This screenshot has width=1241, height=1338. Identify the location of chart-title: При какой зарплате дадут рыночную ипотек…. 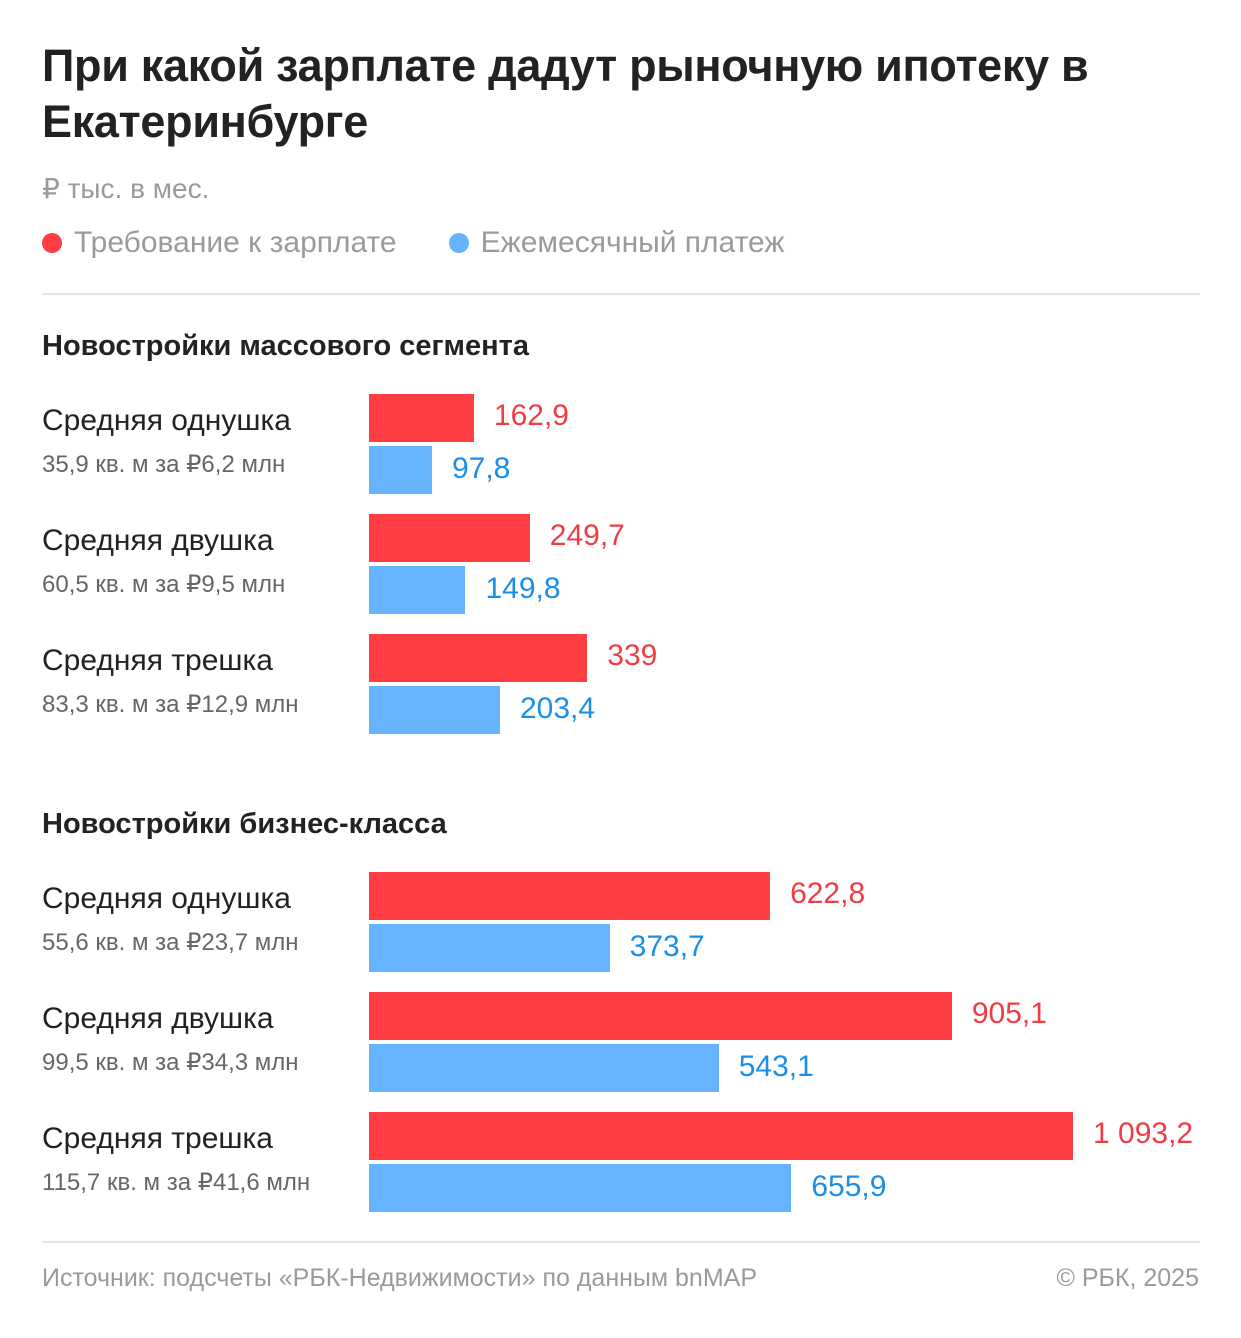
(565, 93).